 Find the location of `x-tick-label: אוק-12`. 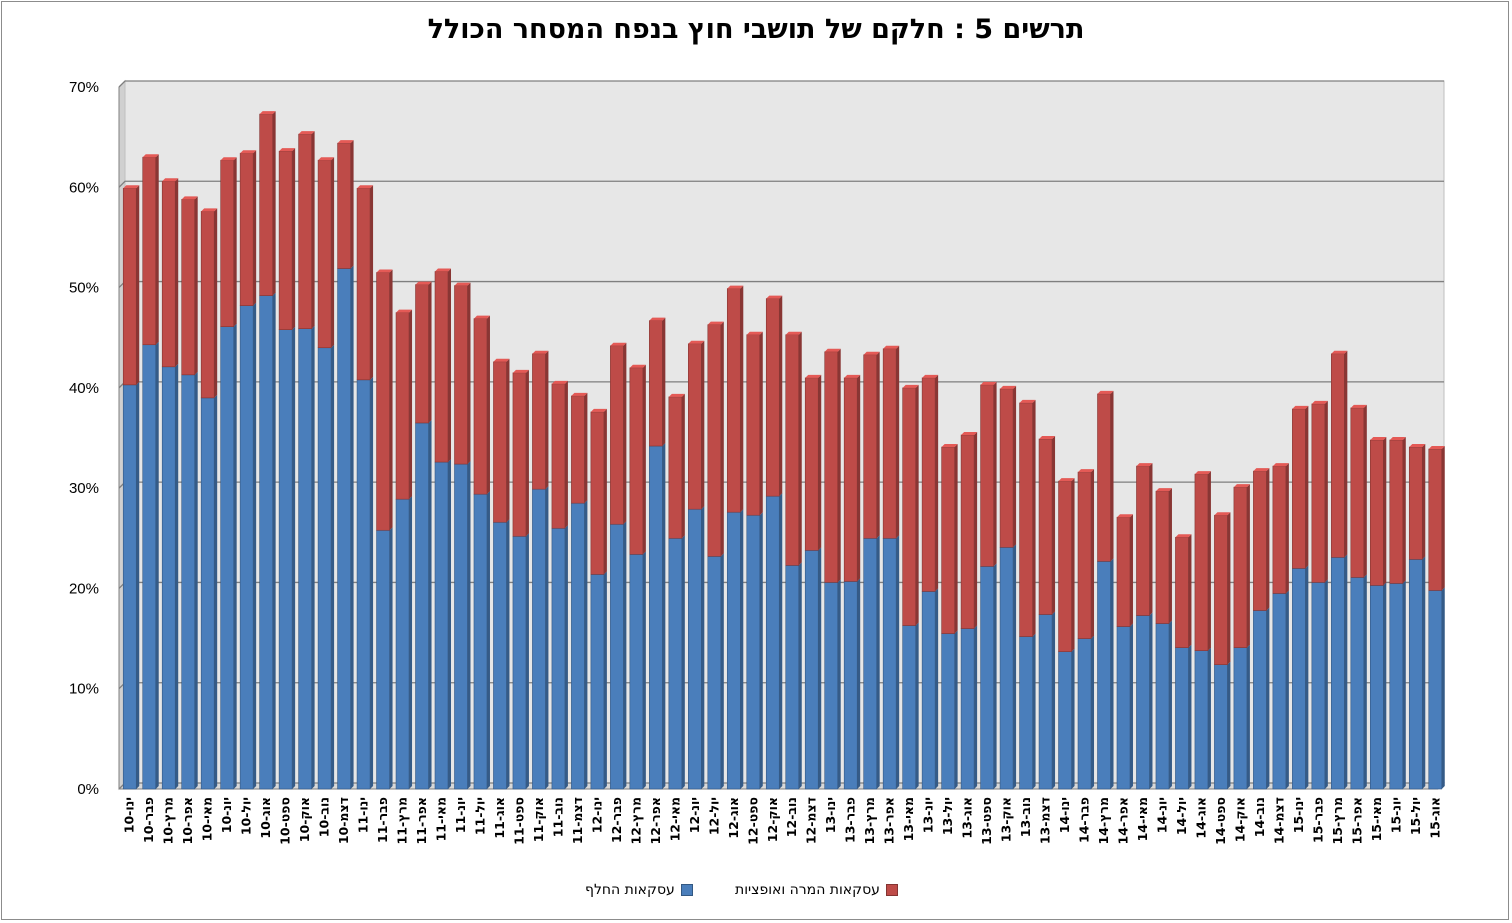

x-tick-label: אוק-12 is located at coordinates (772, 819).